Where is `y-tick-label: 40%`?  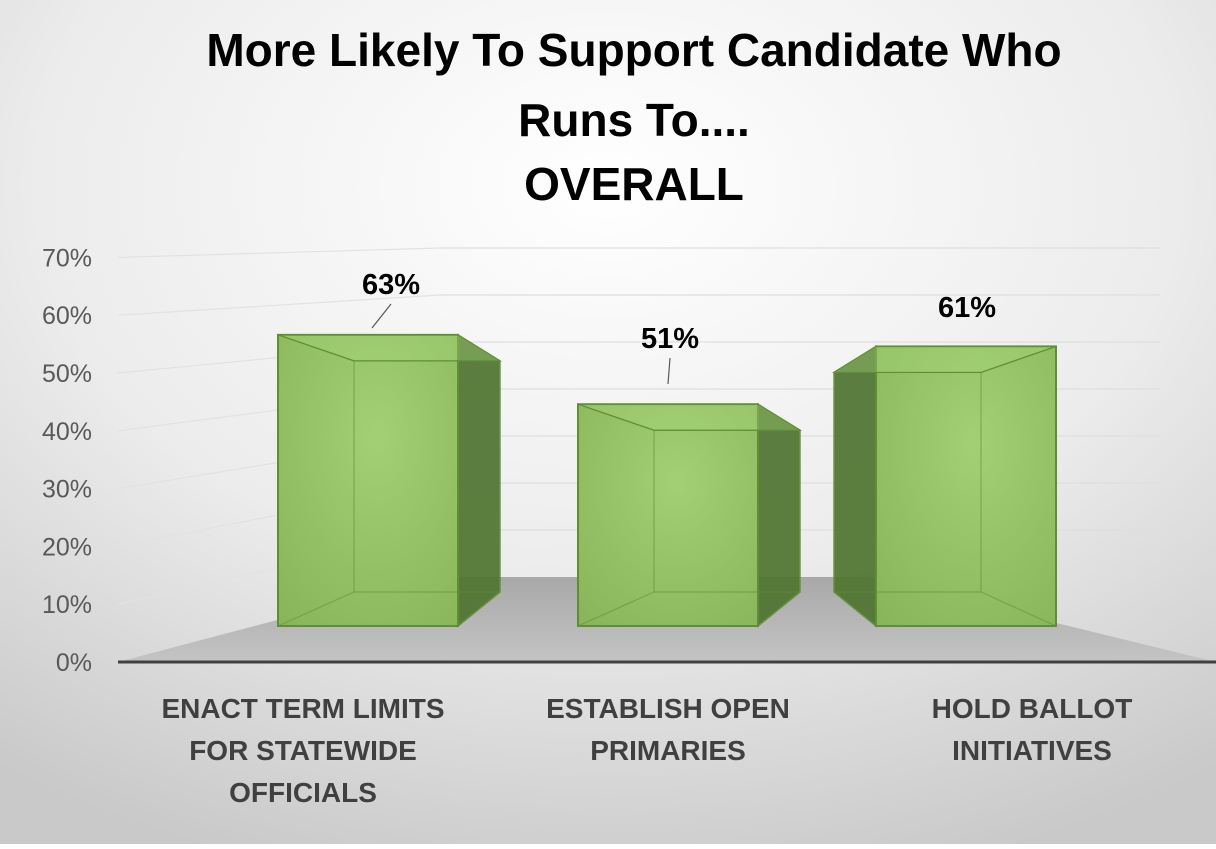 y-tick-label: 40% is located at coordinates (67, 432).